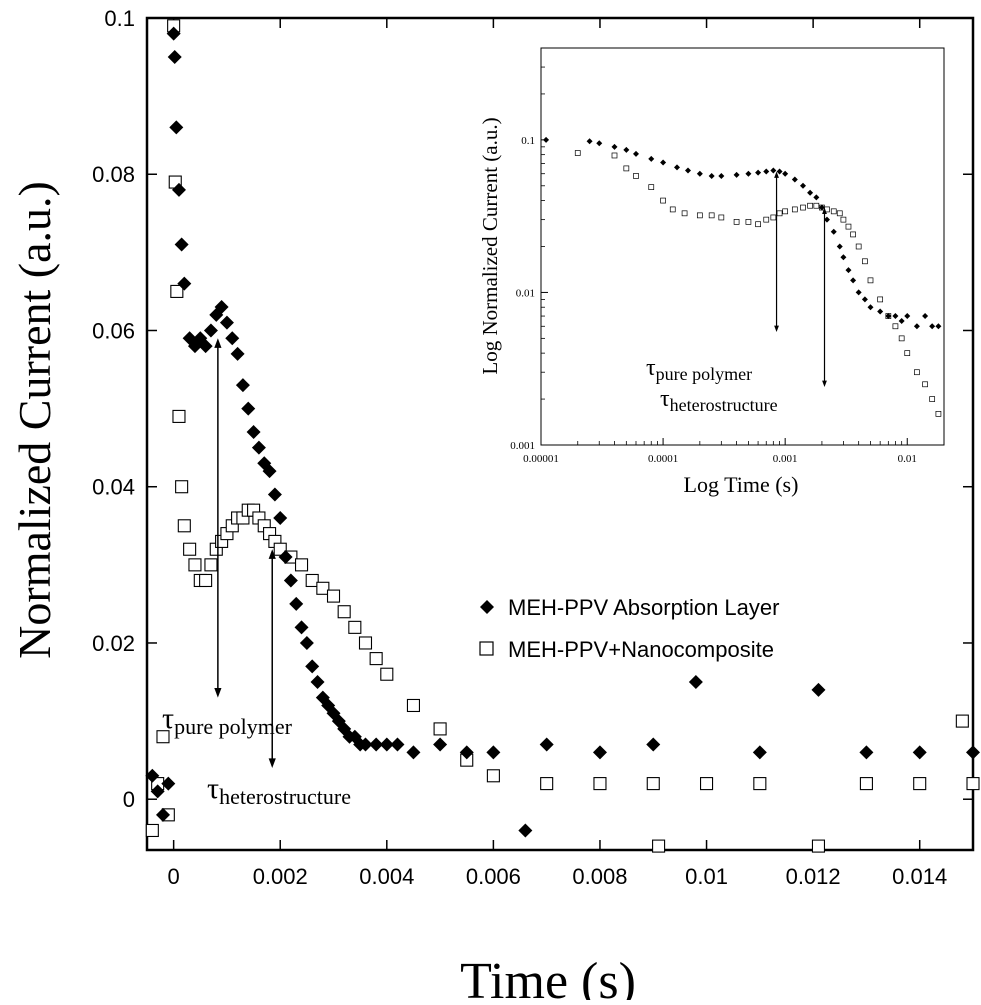 The height and width of the screenshot is (1005, 981). Describe the element at coordinates (386, 876) in the screenshot. I see `main-x-tick-label: 0.004` at that location.